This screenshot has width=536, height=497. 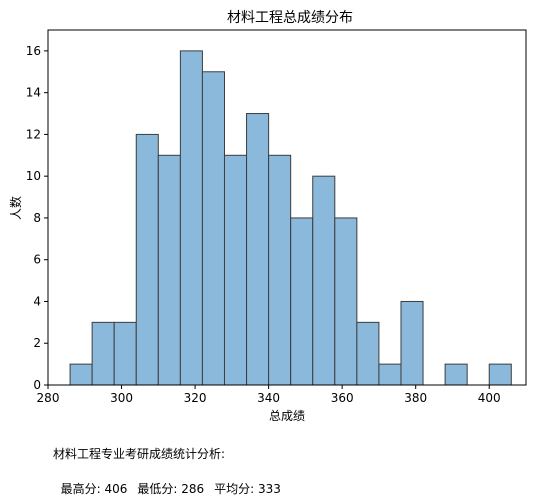 I want to click on x-tick-label: 340, so click(x=268, y=398).